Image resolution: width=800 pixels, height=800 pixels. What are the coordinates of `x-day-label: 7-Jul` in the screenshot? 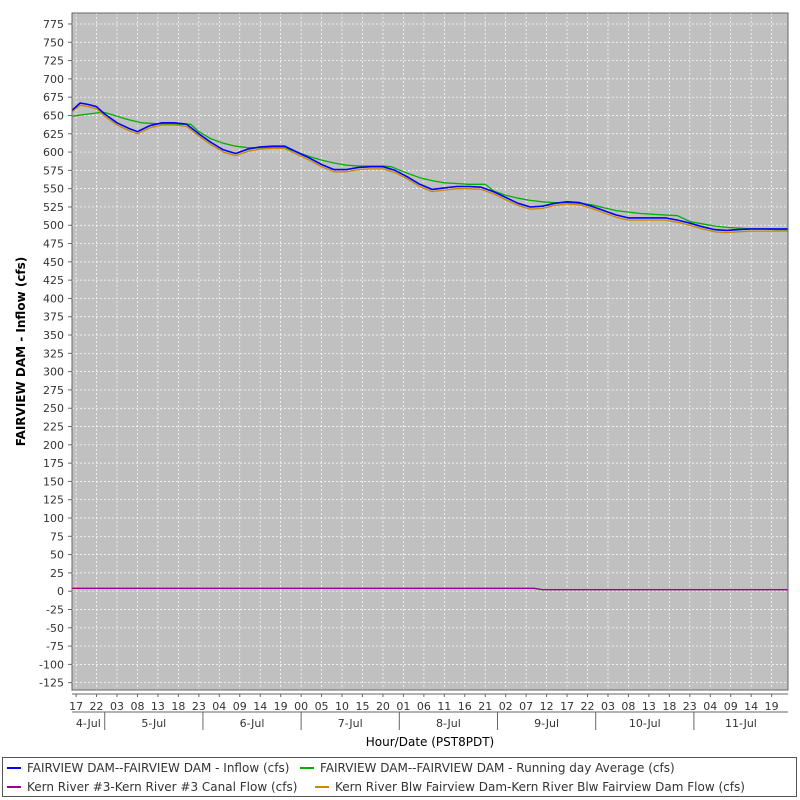 It's located at (350, 723).